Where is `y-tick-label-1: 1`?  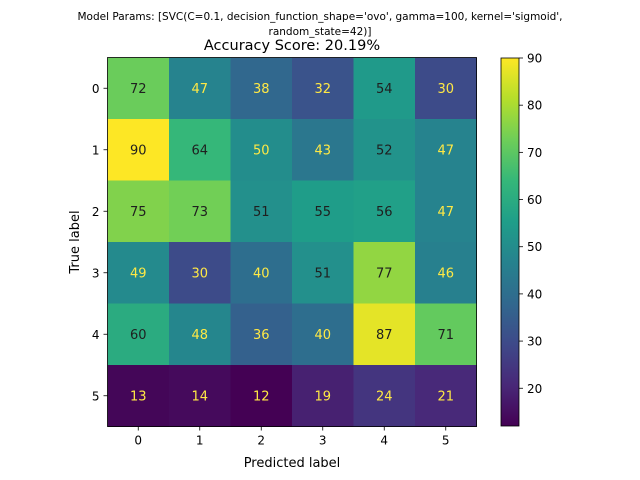
y-tick-label-1: 1 is located at coordinates (96, 150).